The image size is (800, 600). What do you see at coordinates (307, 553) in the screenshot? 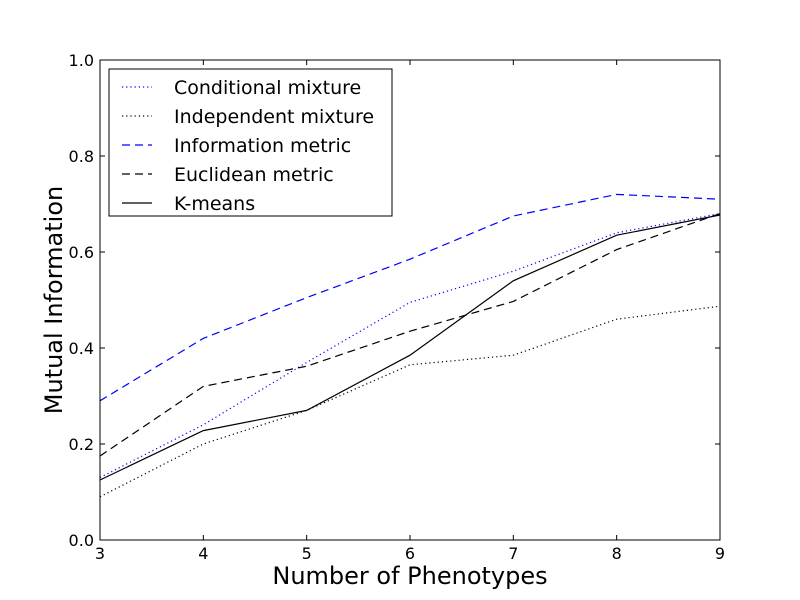
I see `x-tick-label: 5` at bounding box center [307, 553].